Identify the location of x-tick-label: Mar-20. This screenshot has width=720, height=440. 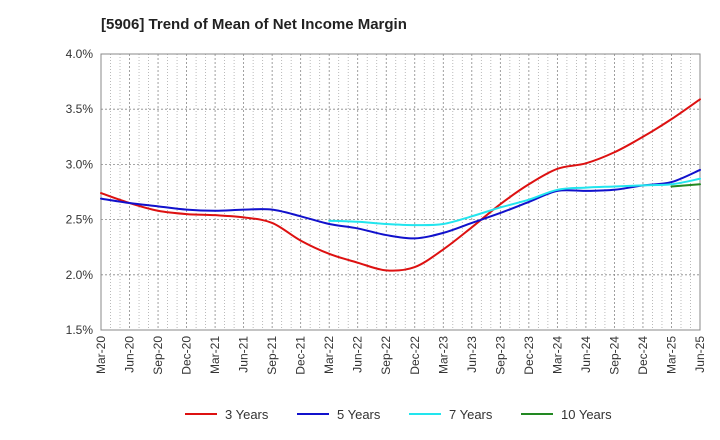
(101, 355).